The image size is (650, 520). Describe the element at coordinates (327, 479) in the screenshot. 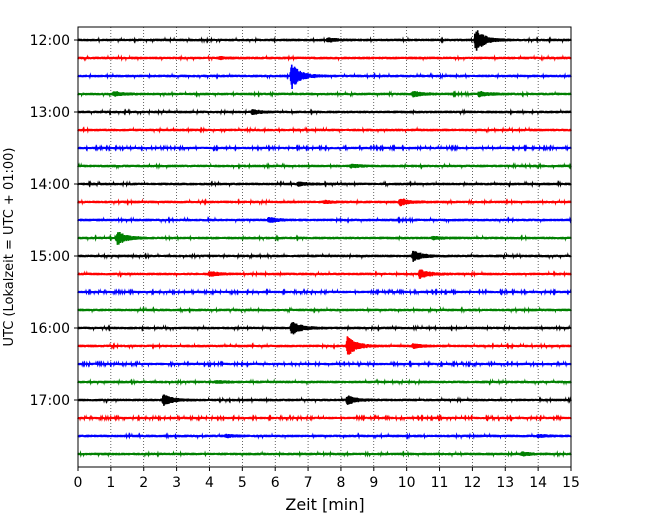

I see `x-axis-ticks: 0 1 2 3 4 5 6 7 8 9 10 11 12 13 14 15` at that location.